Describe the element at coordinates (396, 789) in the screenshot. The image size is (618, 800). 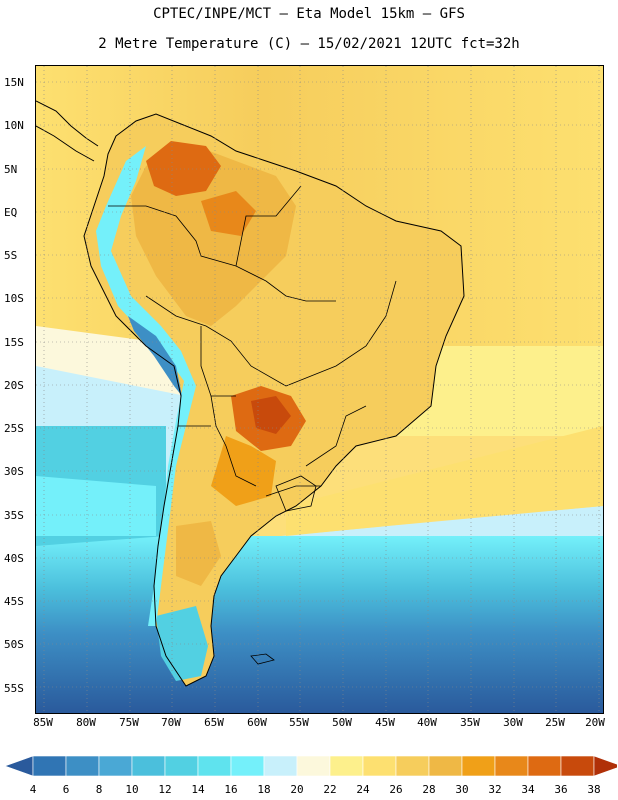
I see `colorbar-label: 26` at that location.